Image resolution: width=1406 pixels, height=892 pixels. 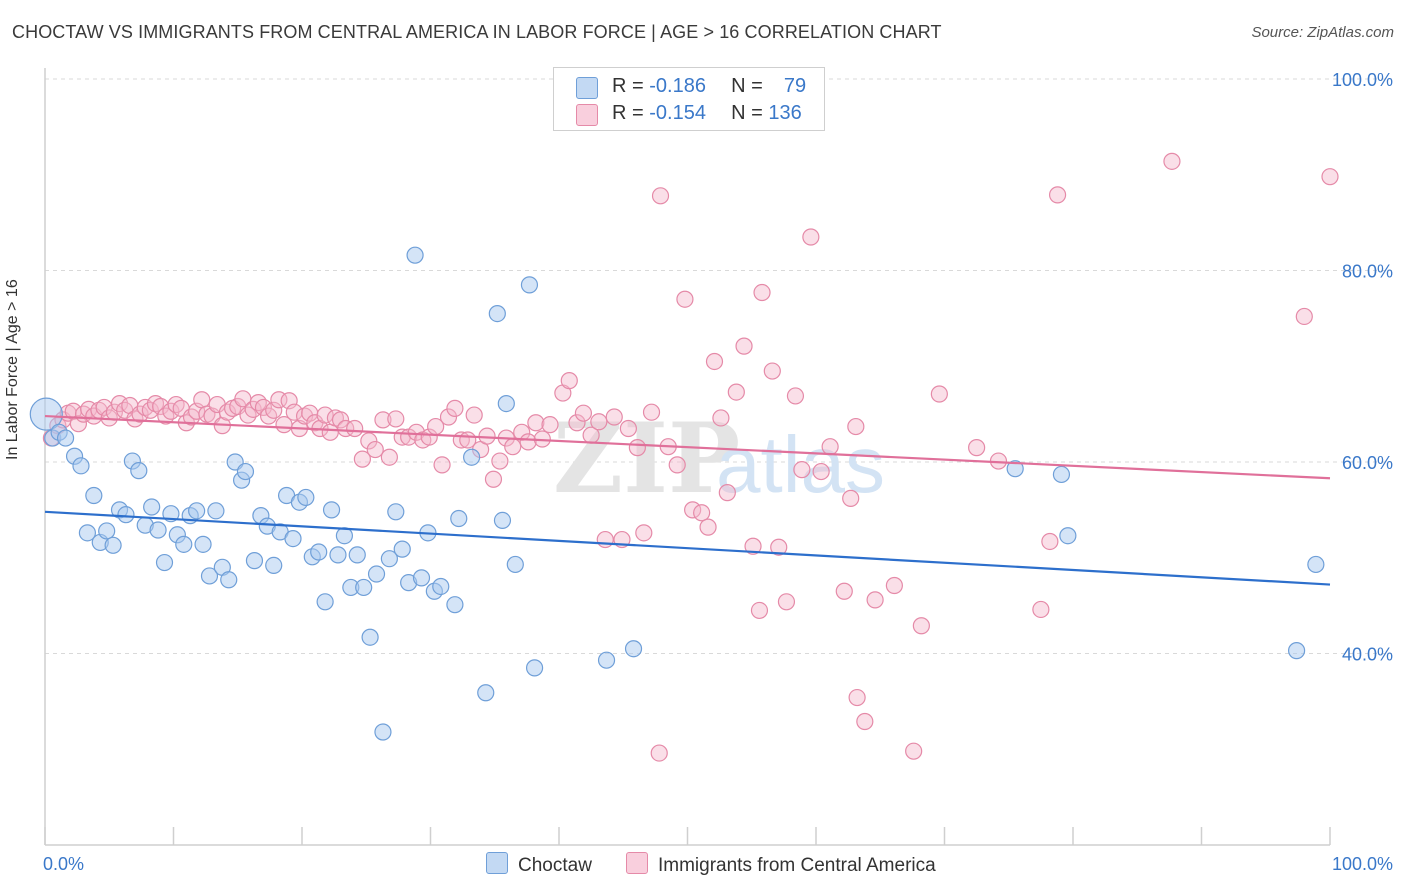 I want to click on bottom-legend-swatch-choctaw, so click(x=497, y=863).